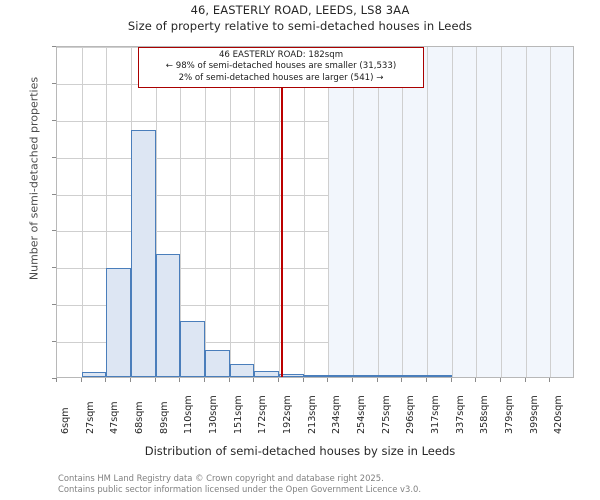 The height and width of the screenshot is (500, 600). Describe the element at coordinates (281, 55) in the screenshot. I see `callout-line-1: 46 EASTERLY ROAD: 182sqm` at that location.